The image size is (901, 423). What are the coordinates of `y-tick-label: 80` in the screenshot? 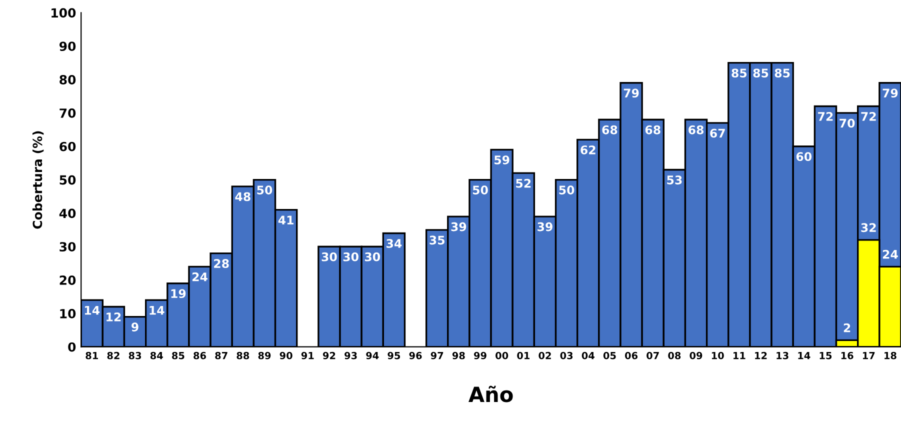 It's located at (68, 79).